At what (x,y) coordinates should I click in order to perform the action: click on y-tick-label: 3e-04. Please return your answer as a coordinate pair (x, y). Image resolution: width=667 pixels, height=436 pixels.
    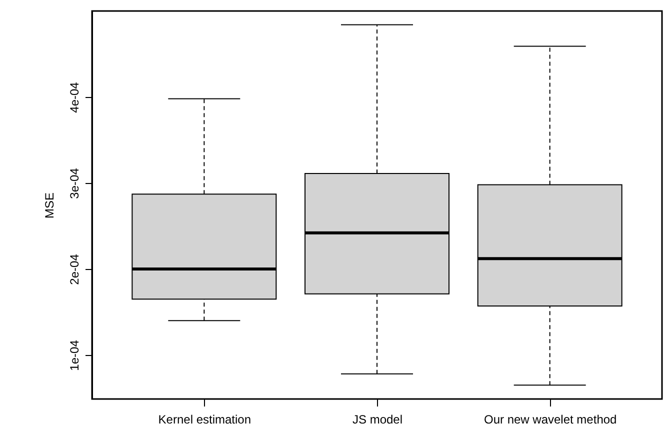
    Looking at the image, I should click on (75, 183).